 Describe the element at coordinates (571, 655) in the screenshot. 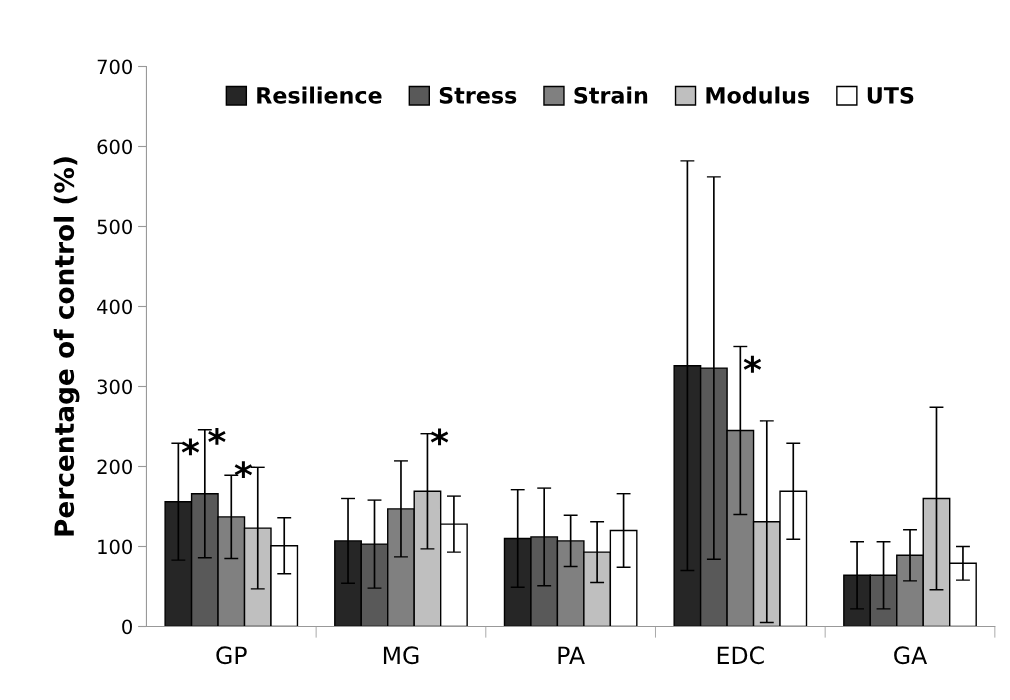

I see `x-tick-label: PA` at that location.